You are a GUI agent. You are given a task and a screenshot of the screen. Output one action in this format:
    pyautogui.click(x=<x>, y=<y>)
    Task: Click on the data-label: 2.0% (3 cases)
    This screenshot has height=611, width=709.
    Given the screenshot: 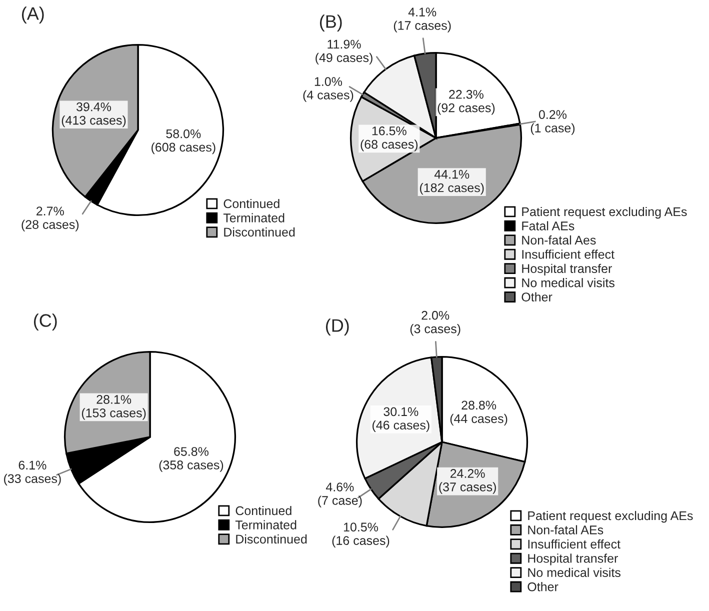 What is the action you would take?
    pyautogui.click(x=435, y=323)
    